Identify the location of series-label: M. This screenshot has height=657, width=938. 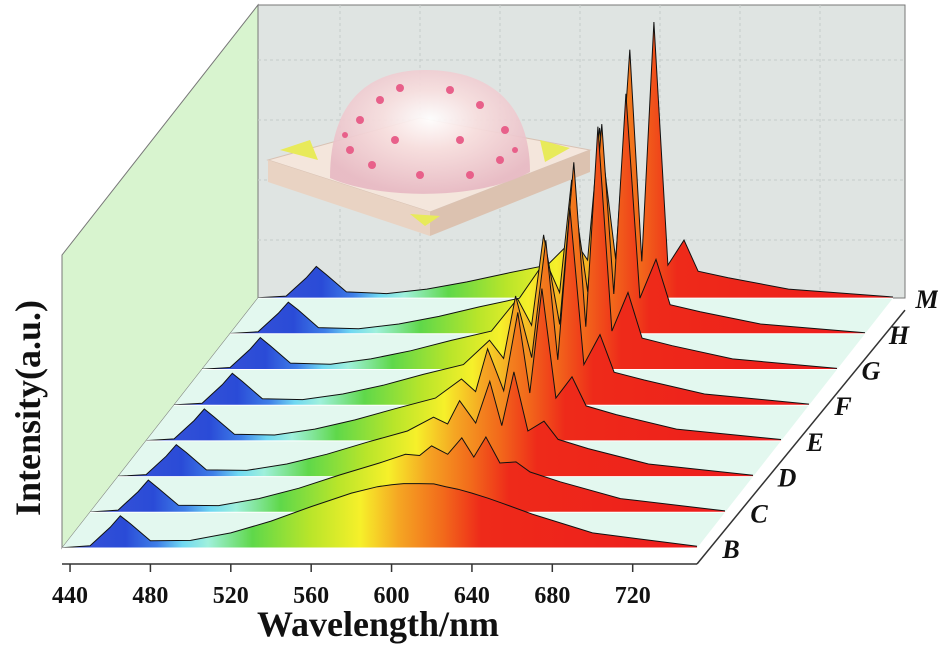
(926, 299).